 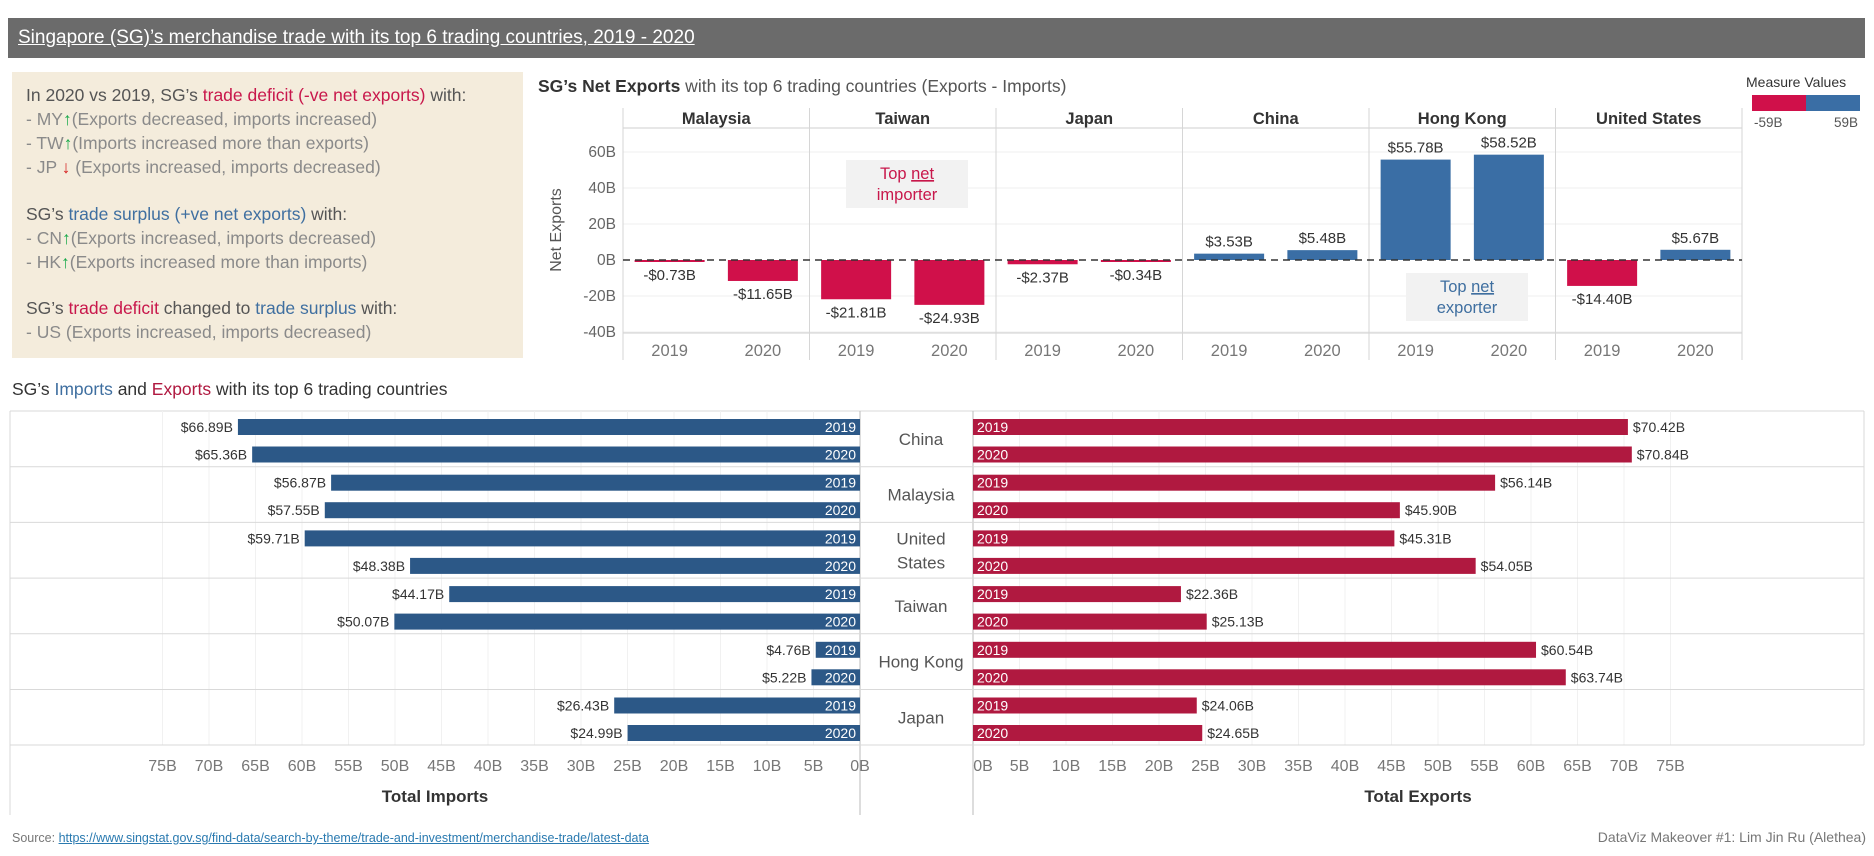 What do you see at coordinates (1417, 796) in the screenshot?
I see `exports-axis-title: Total Exports` at bounding box center [1417, 796].